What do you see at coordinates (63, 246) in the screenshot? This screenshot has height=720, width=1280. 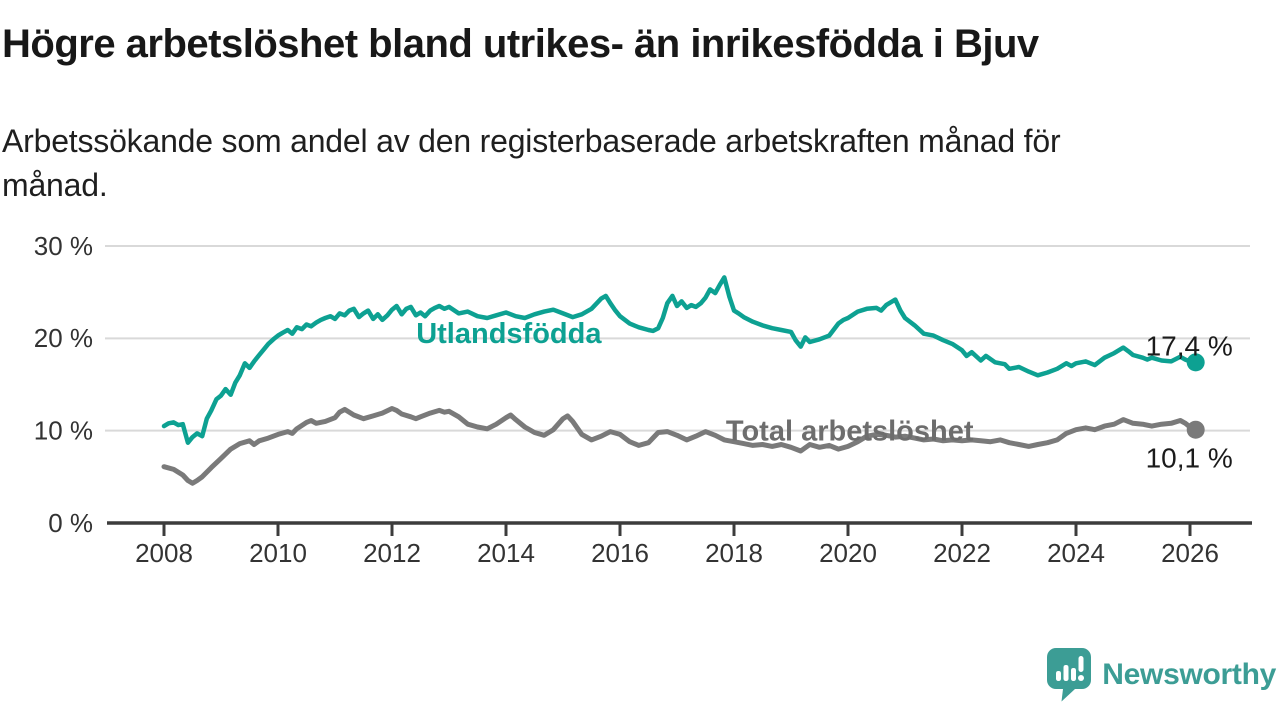 I see `y-tick-label: 30 %` at bounding box center [63, 246].